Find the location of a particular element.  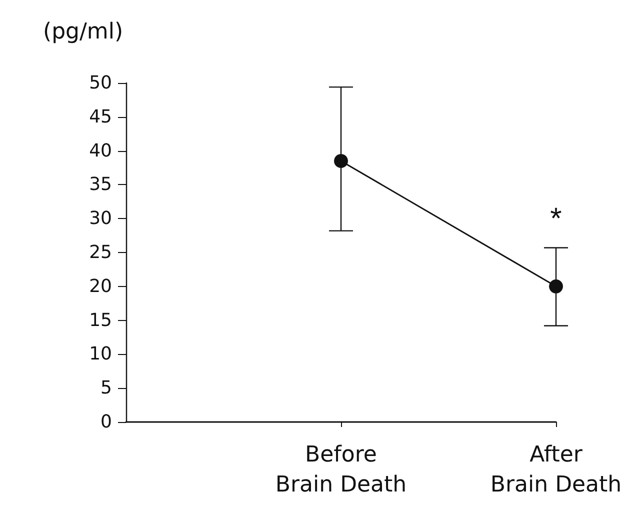

y-tick-label: 45 is located at coordinates (100, 117).